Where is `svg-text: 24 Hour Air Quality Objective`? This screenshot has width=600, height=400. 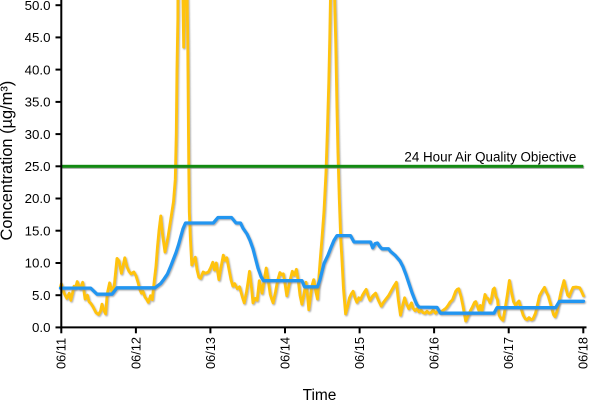 svg-text: 24 Hour Air Quality Objective is located at coordinates (490, 157).